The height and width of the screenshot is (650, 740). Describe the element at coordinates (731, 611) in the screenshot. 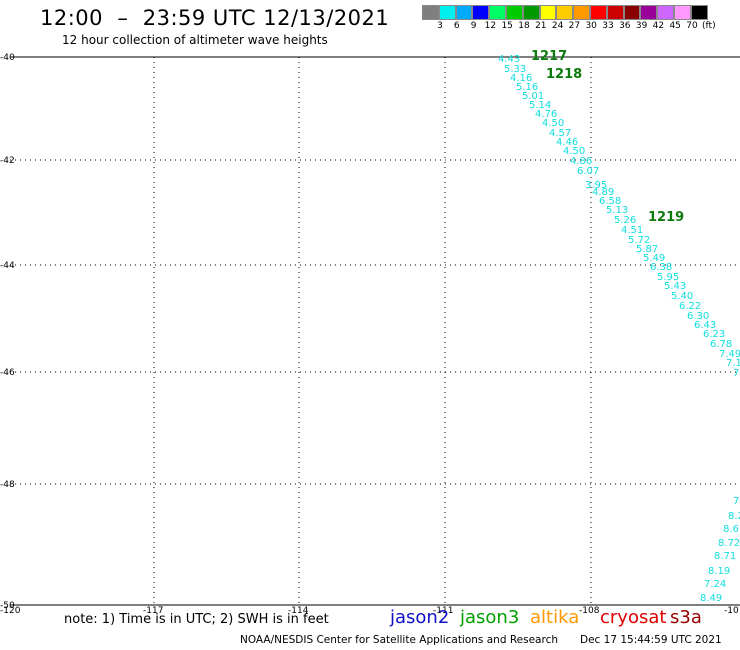

I see `lon-label: -10` at that location.